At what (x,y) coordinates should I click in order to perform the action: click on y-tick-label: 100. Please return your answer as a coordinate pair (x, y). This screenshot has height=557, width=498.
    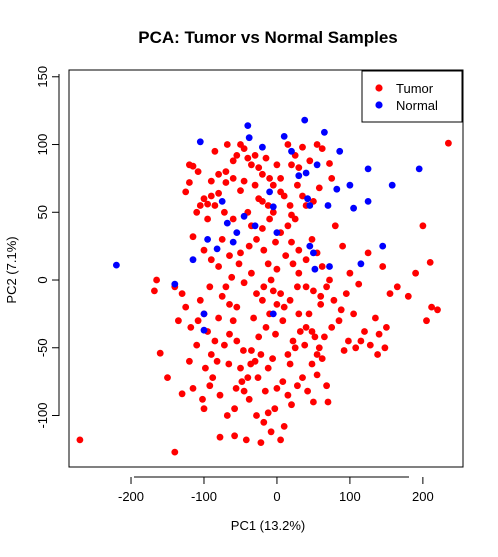
    Looking at the image, I should click on (42, 145).